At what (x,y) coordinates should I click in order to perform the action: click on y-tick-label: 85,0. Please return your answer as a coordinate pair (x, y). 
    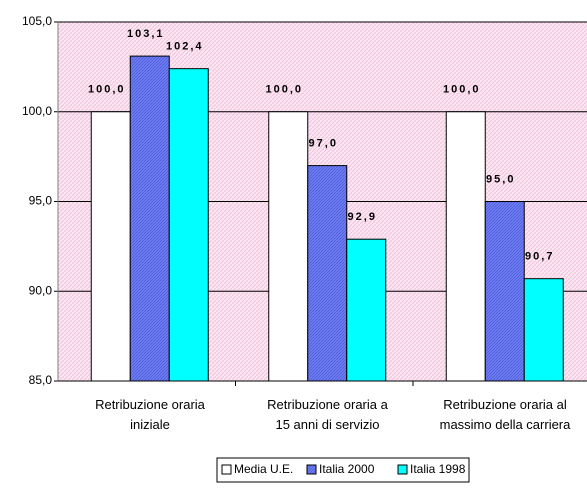
    Looking at the image, I should click on (41, 380).